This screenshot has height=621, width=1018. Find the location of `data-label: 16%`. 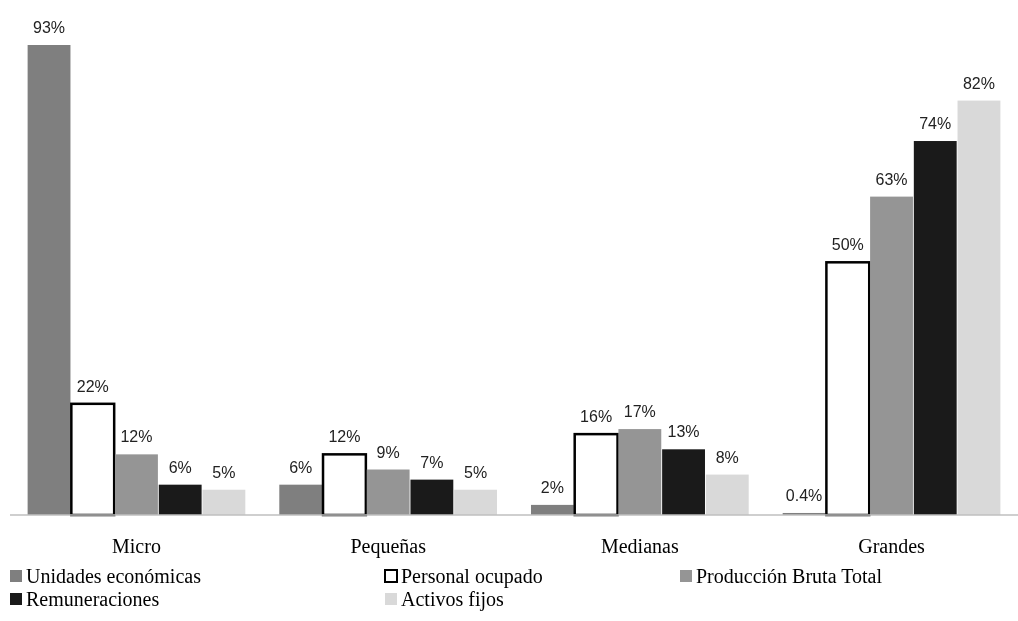

data-label: 16% is located at coordinates (596, 417).